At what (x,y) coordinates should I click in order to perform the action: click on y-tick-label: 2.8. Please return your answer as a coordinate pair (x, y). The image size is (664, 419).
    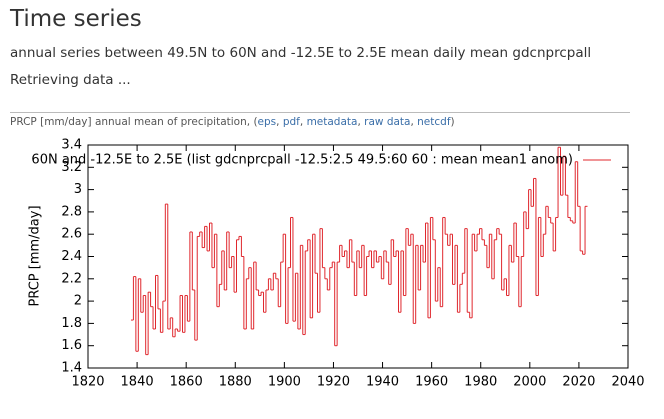
    Looking at the image, I should click on (71, 211).